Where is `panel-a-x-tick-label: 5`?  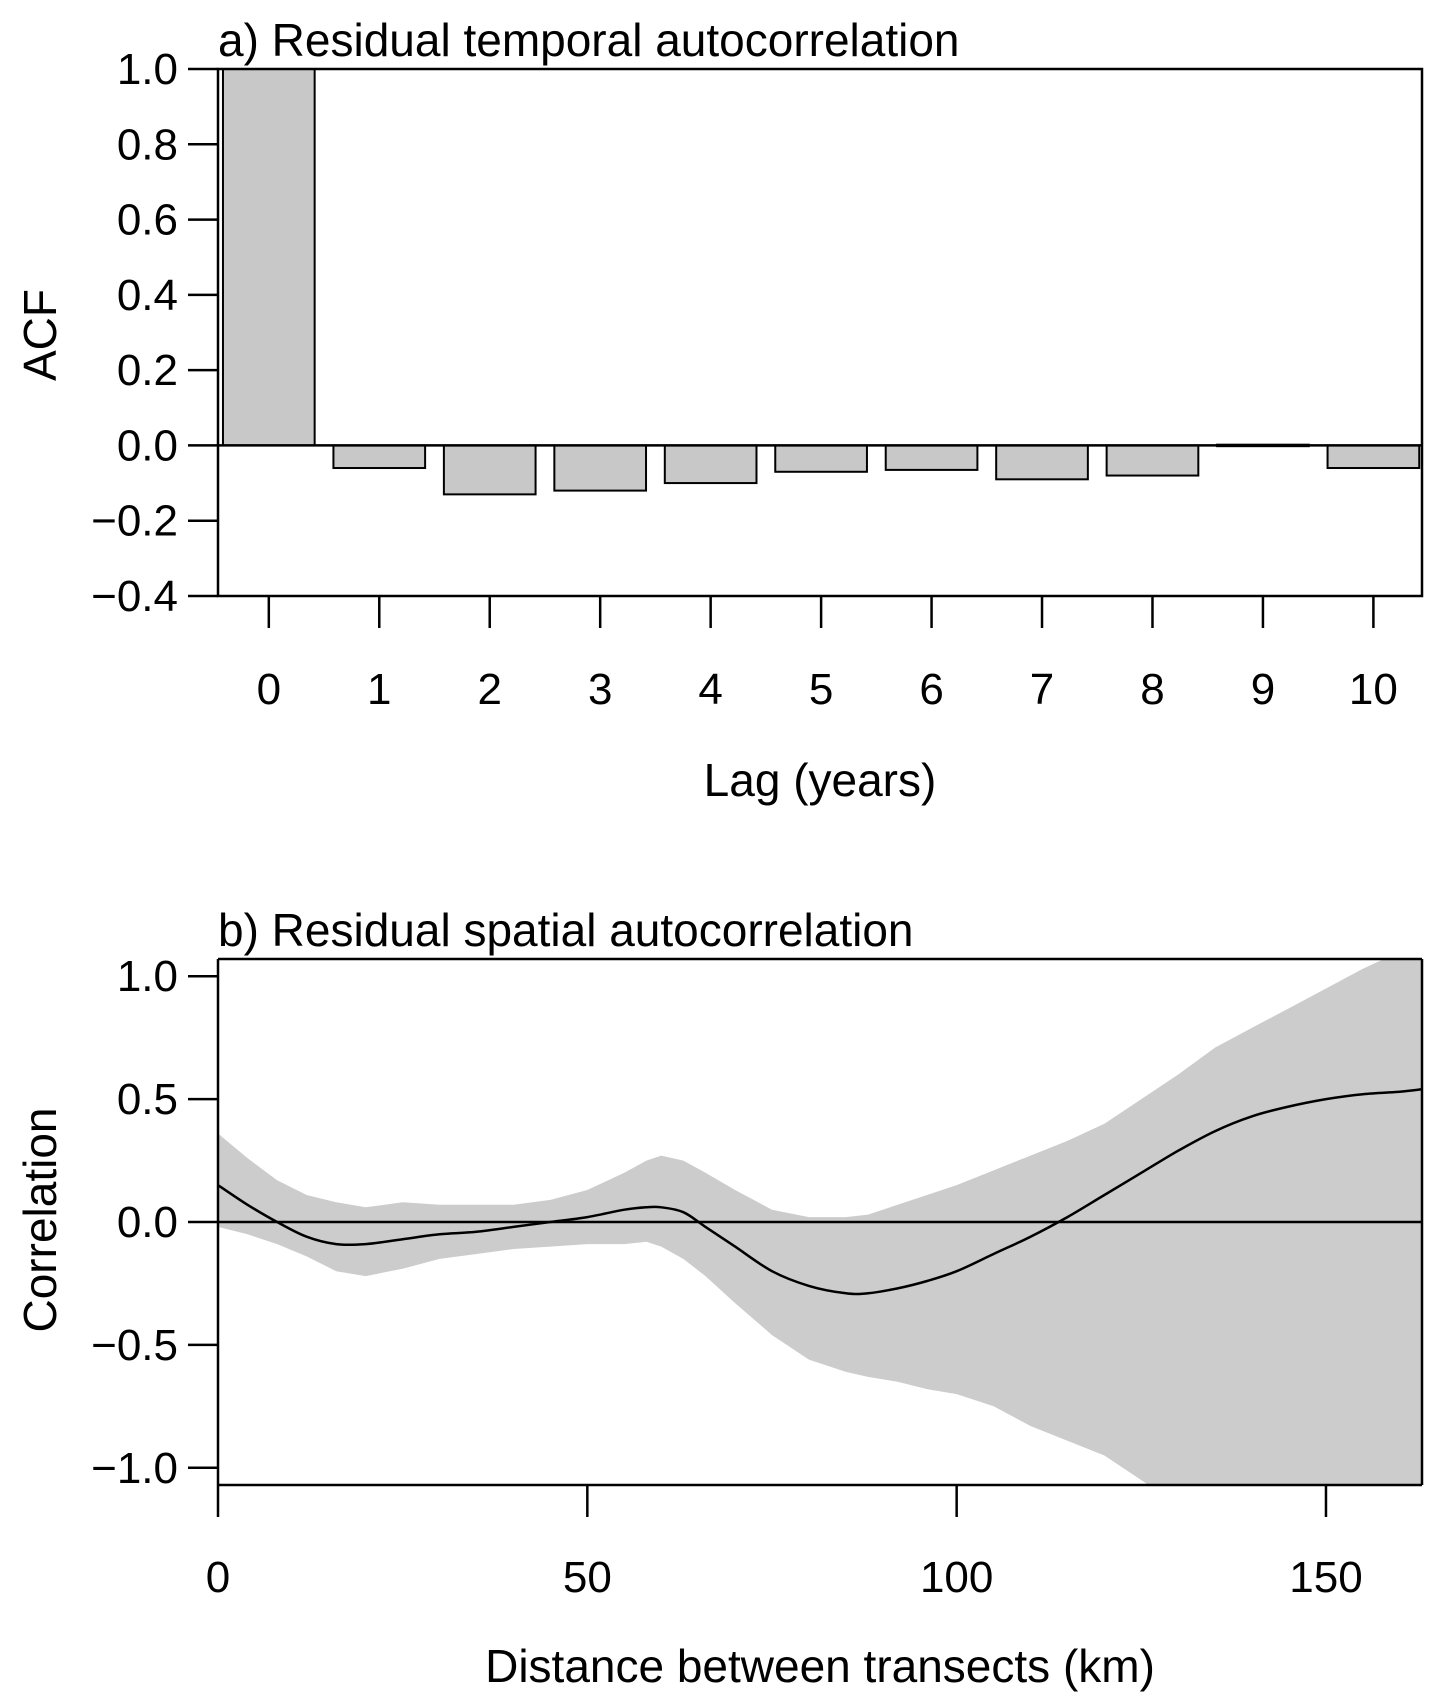
panel-a-x-tick-label: 5 is located at coordinates (821, 689).